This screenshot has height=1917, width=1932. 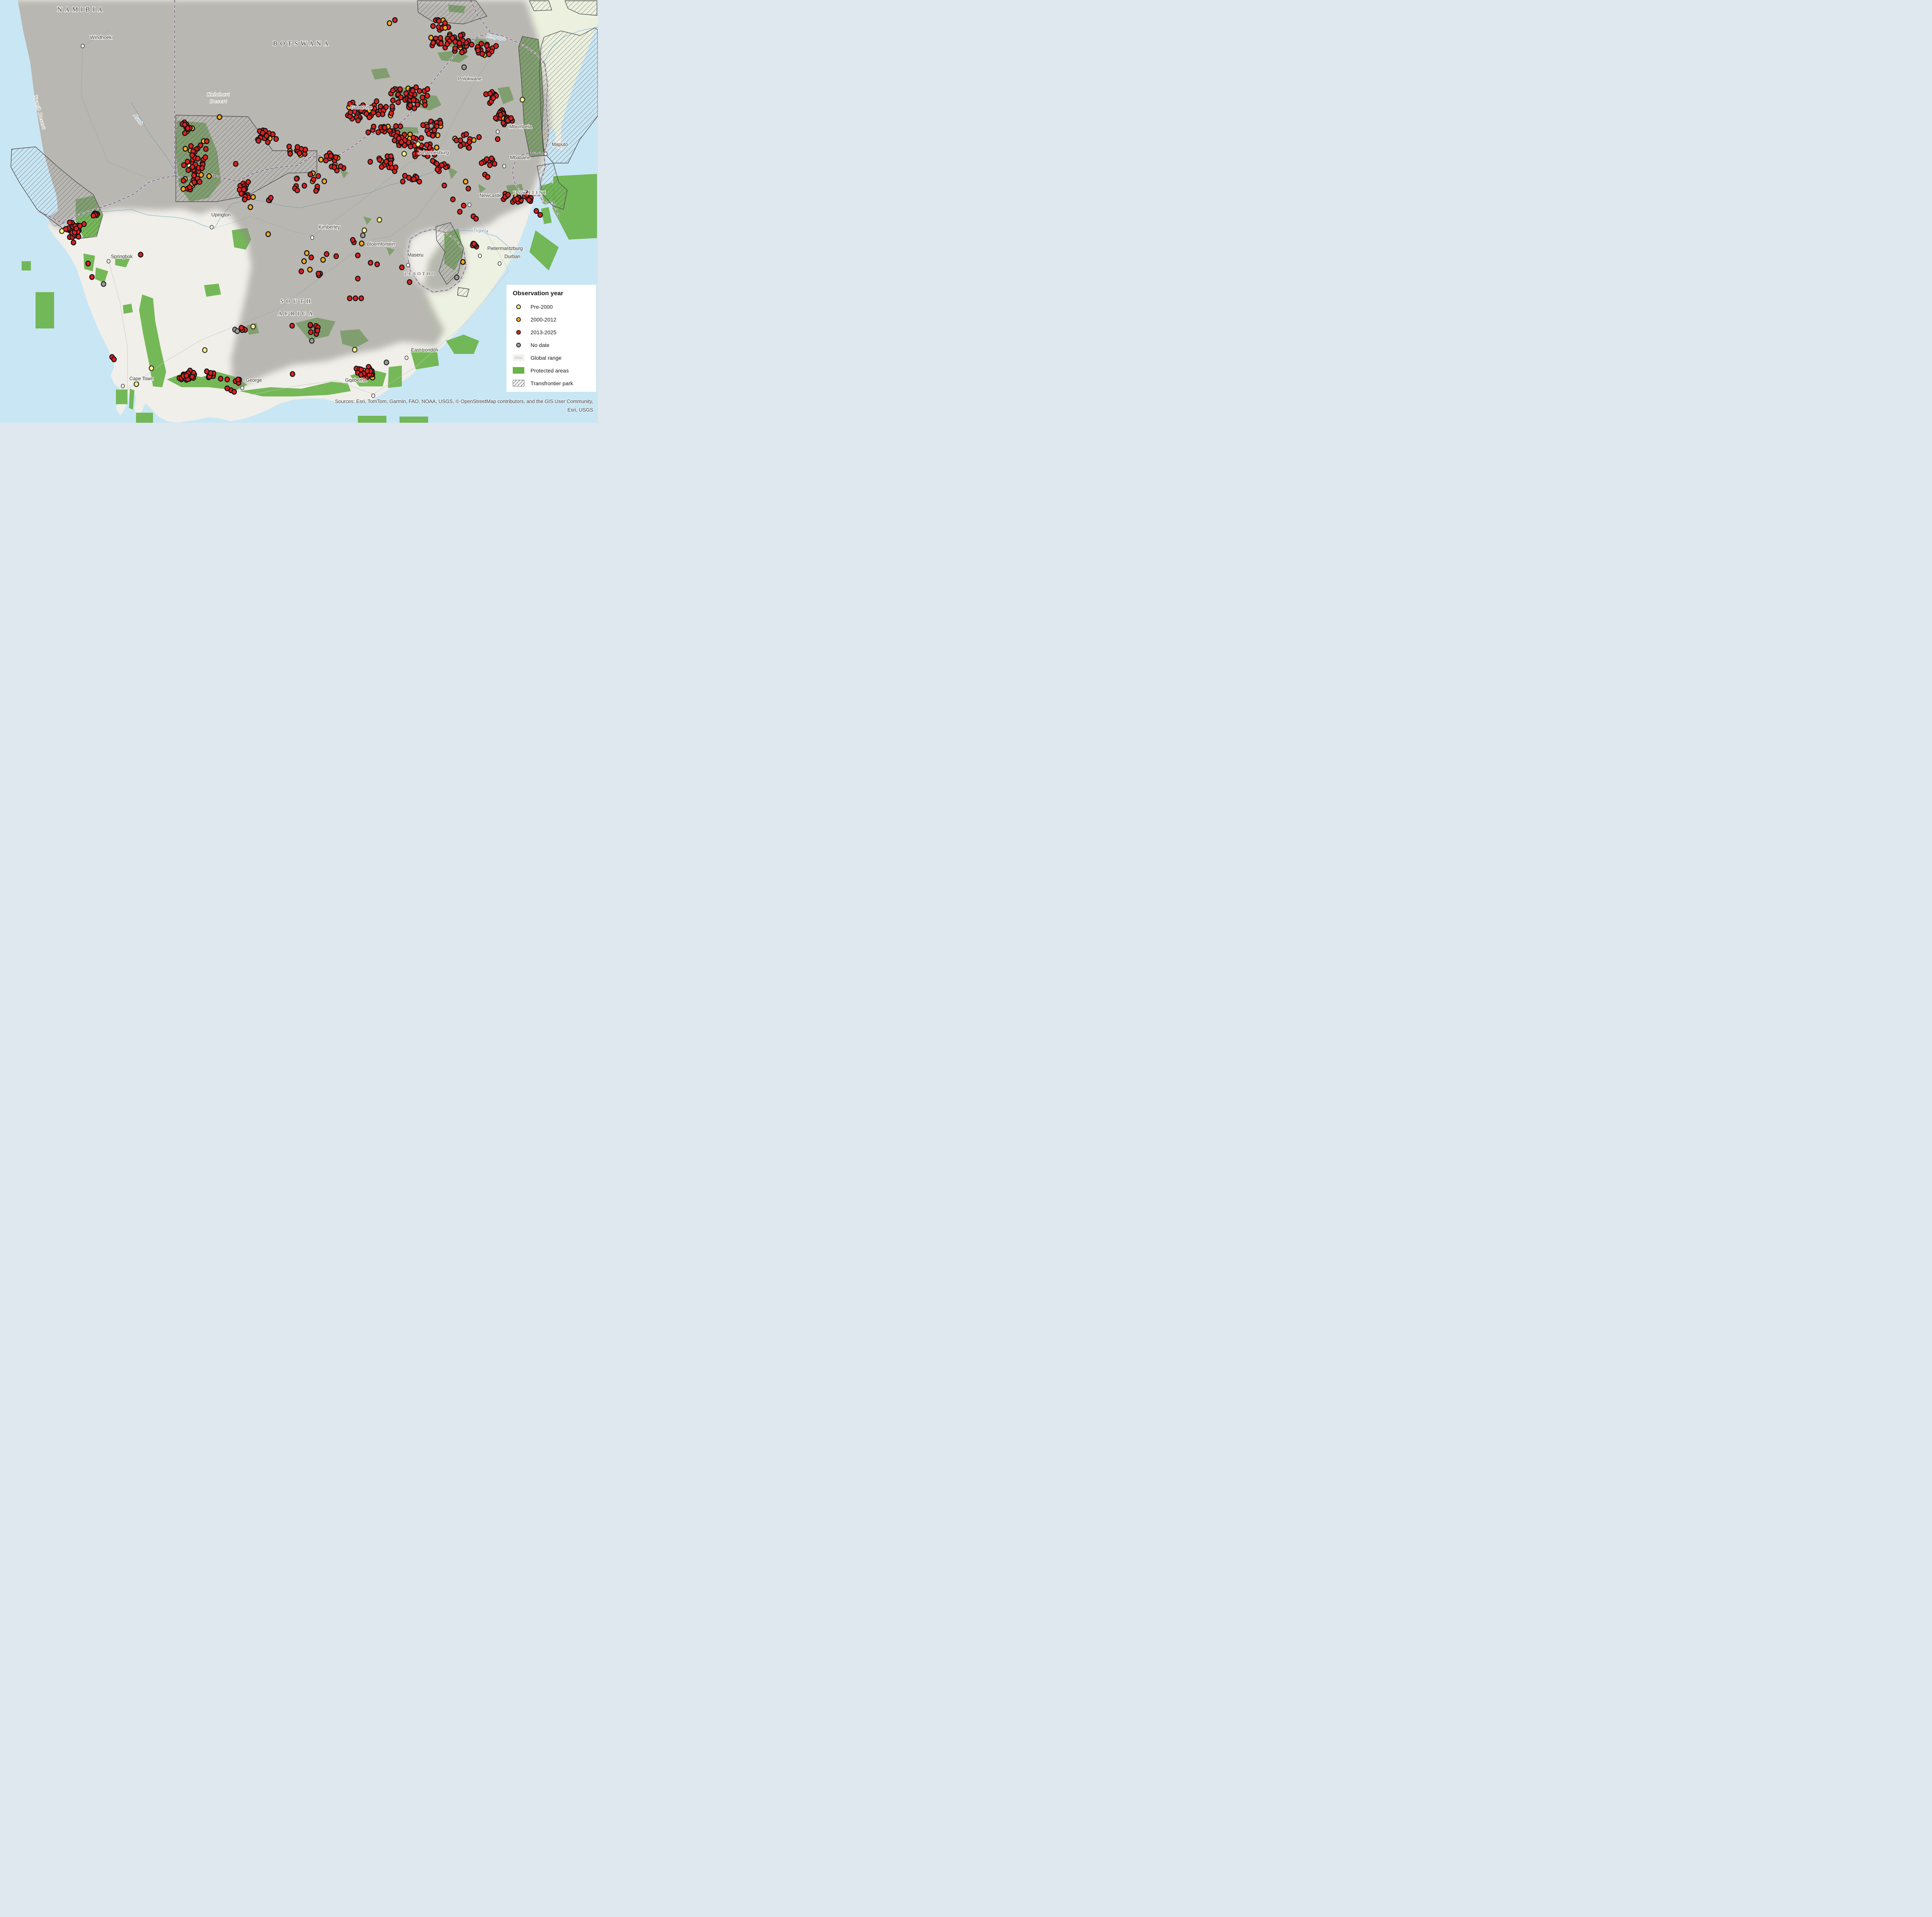 I want to click on city-label-mbabane: Mbabane, so click(x=520, y=157).